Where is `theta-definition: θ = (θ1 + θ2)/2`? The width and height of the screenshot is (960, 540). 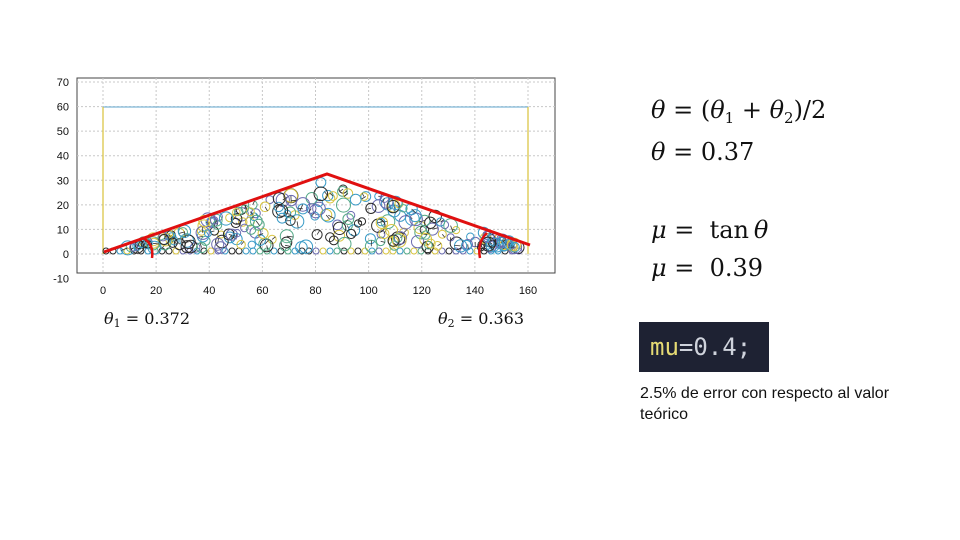
theta-definition: θ = (θ1 + θ2)/2 is located at coordinates (739, 111).